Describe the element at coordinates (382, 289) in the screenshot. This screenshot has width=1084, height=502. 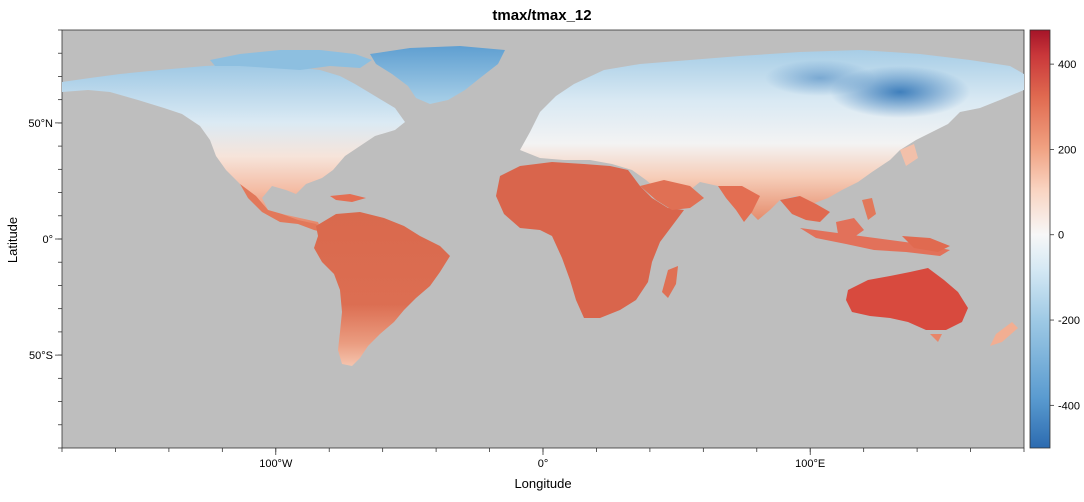
I see `land-south-america` at that location.